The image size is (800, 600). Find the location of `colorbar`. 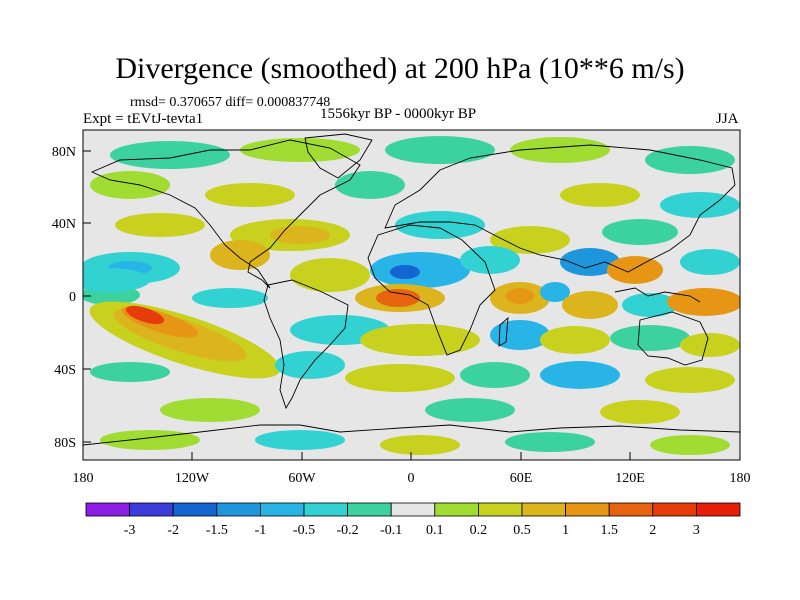

colorbar is located at coordinates (413, 509).